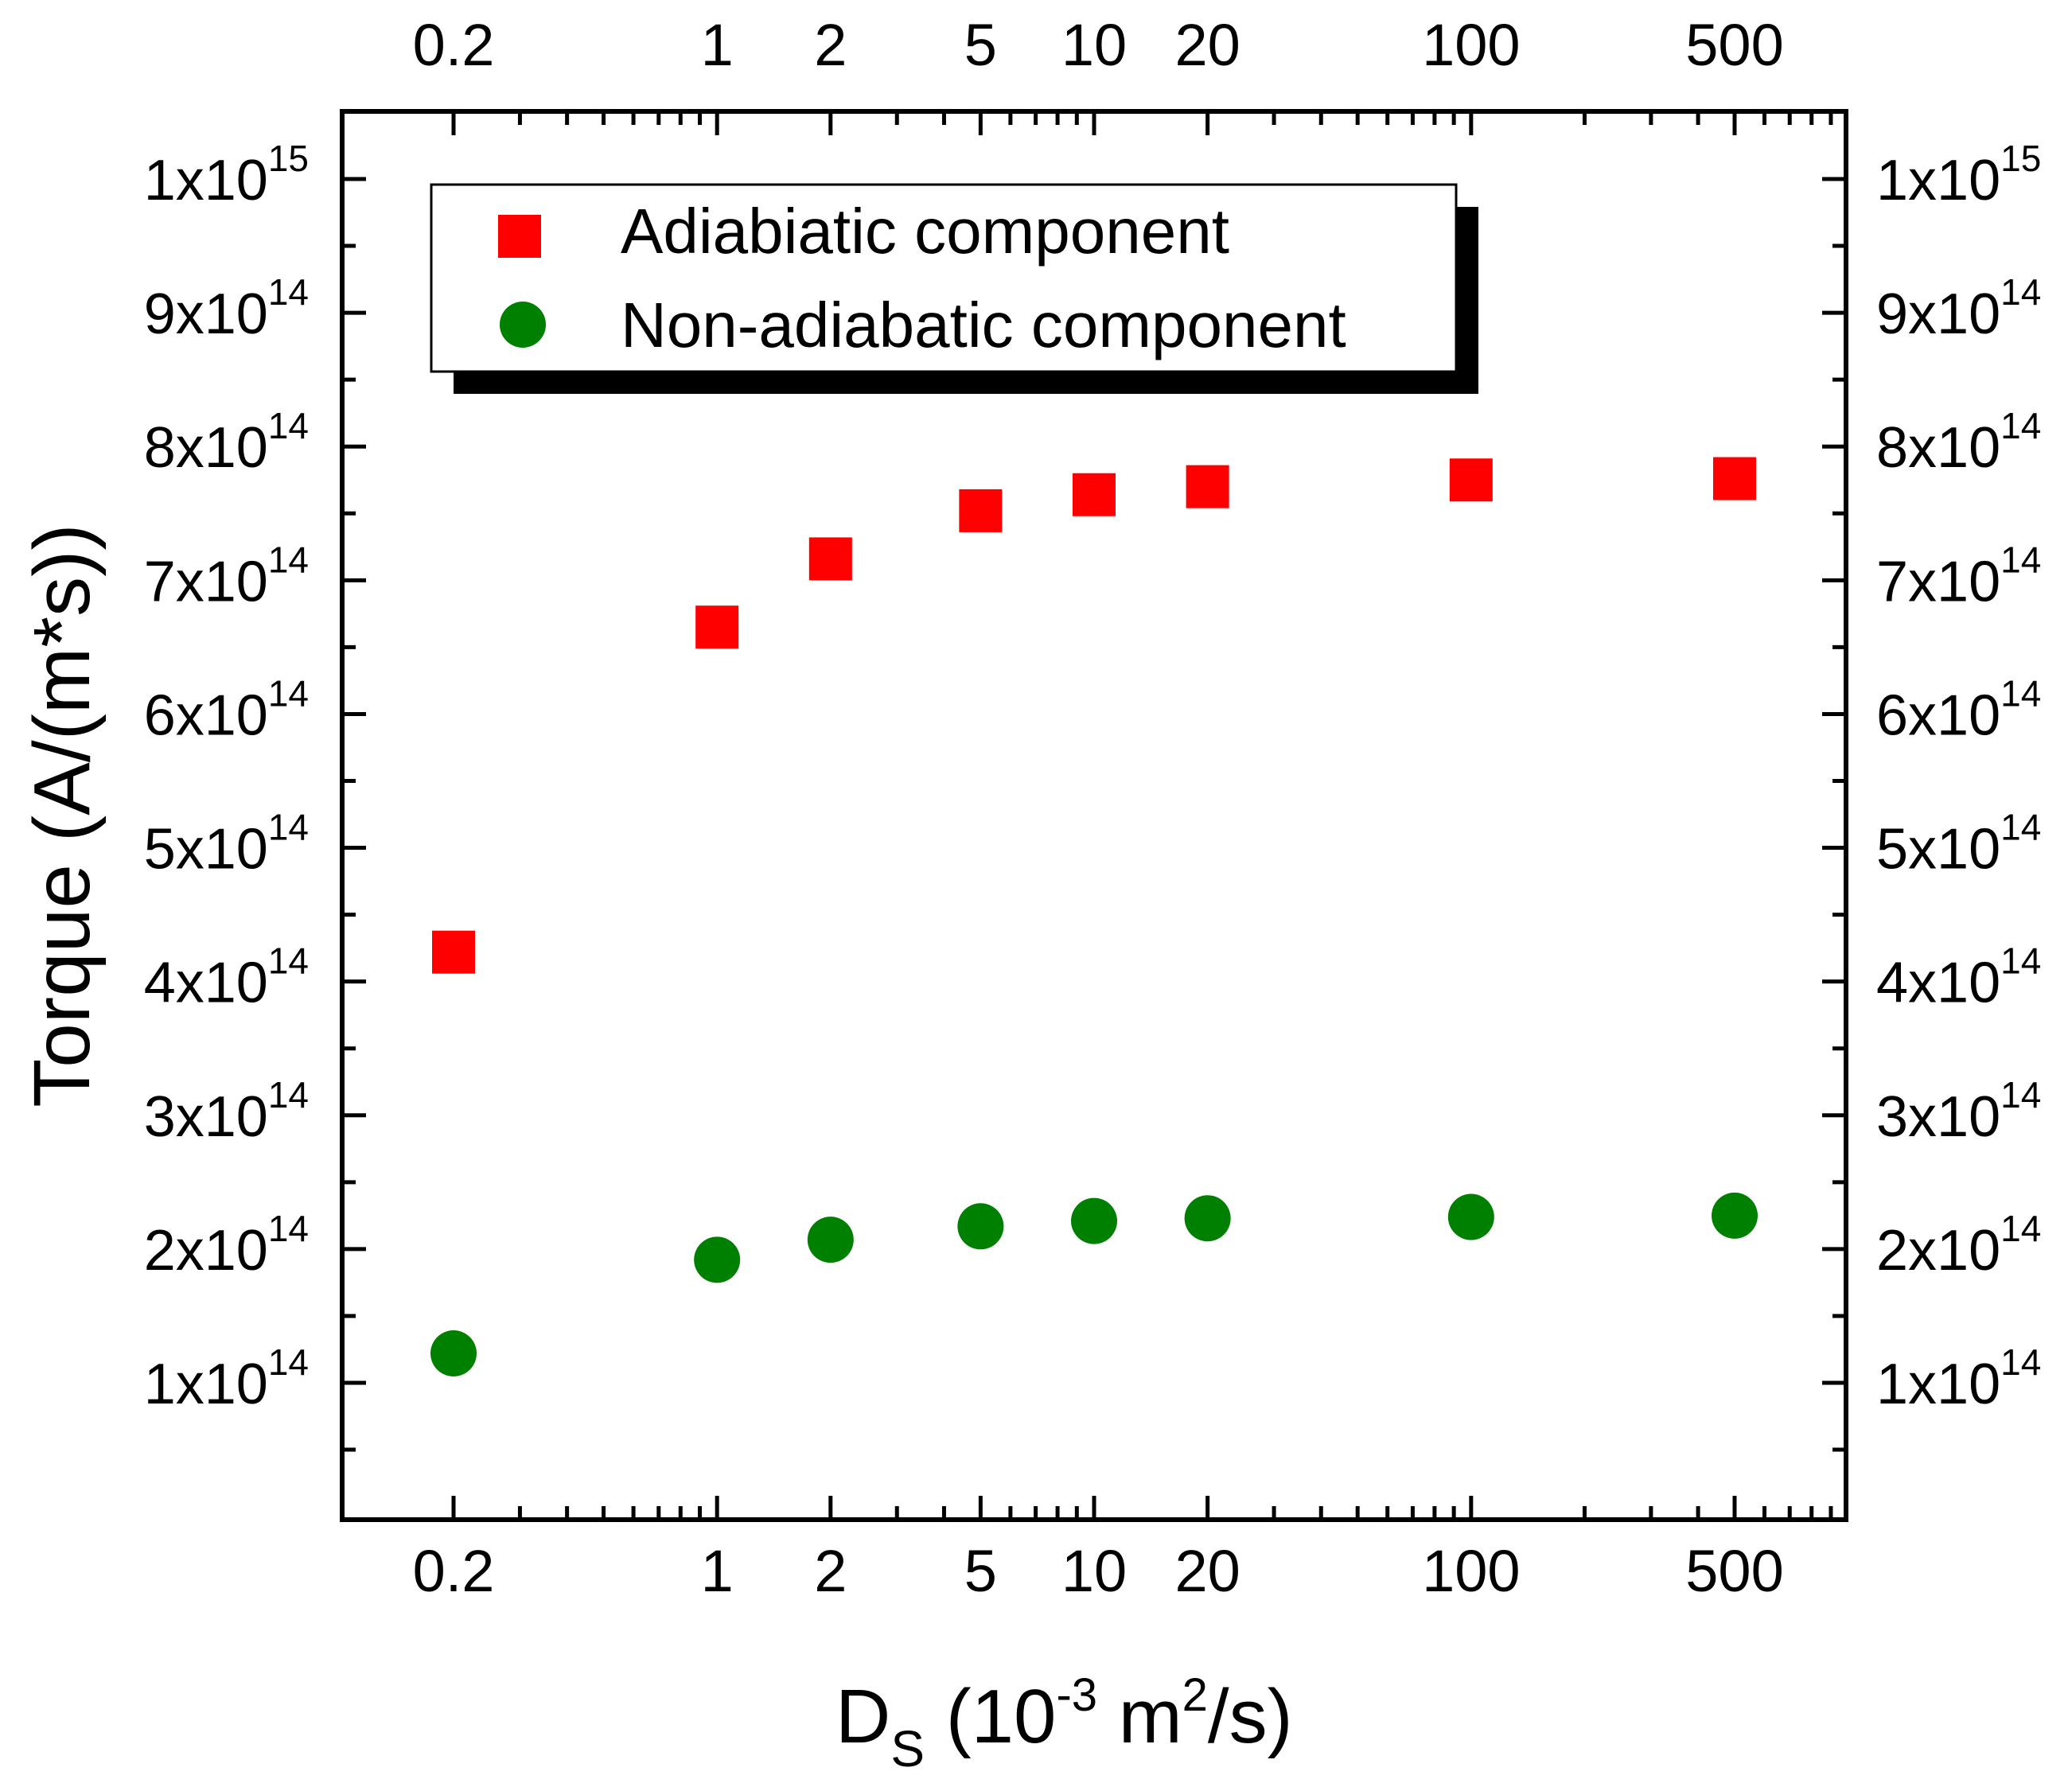 This screenshot has width=2072, height=1787. I want to click on legend-marker-non-adiabatic, so click(523, 325).